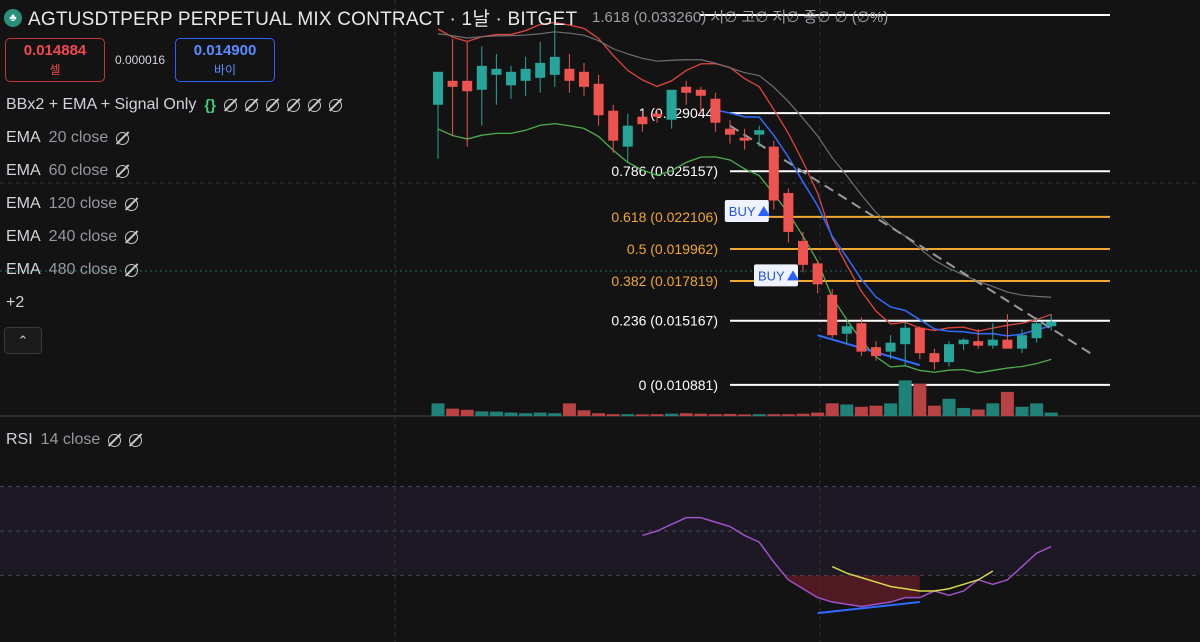 The height and width of the screenshot is (642, 1200). Describe the element at coordinates (174, 105) in the screenshot. I see `indicator-bbx2: BBx2 + EMA + Signal Only {}` at that location.